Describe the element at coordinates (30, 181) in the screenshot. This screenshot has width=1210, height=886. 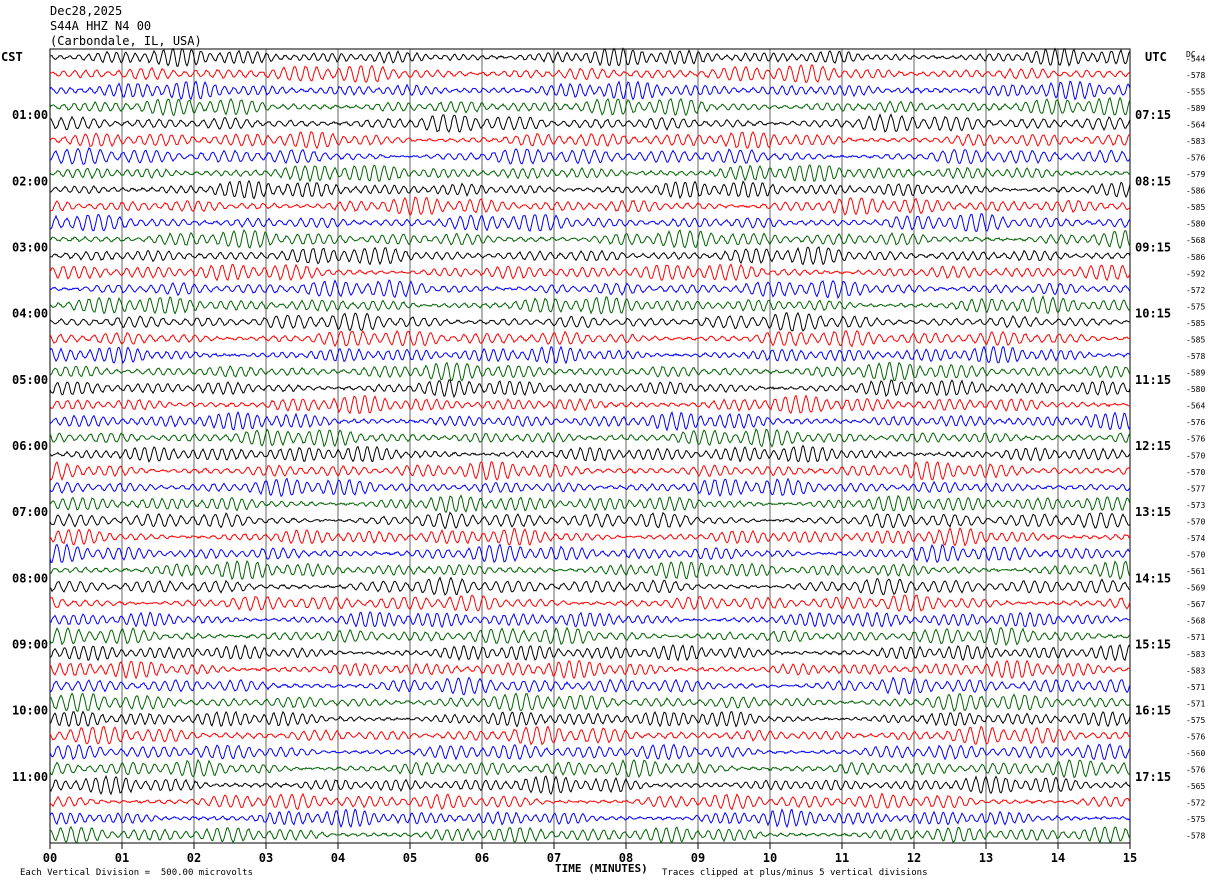
I see `left-hour-label: 02:00` at that location.